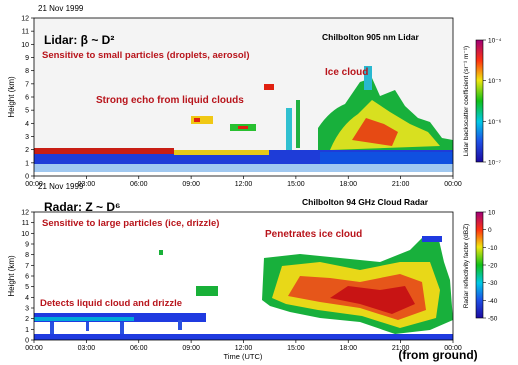  Describe the element at coordinates (25, 19) in the screenshot. I see `lidar-y-tick-label: 12` at that location.